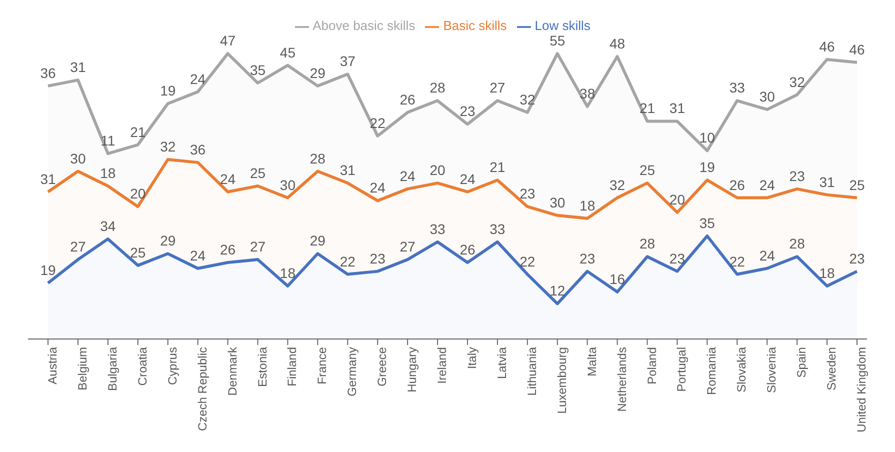 Image resolution: width=895 pixels, height=452 pixels. I want to click on x-tick-label: Hungary, so click(412, 369).